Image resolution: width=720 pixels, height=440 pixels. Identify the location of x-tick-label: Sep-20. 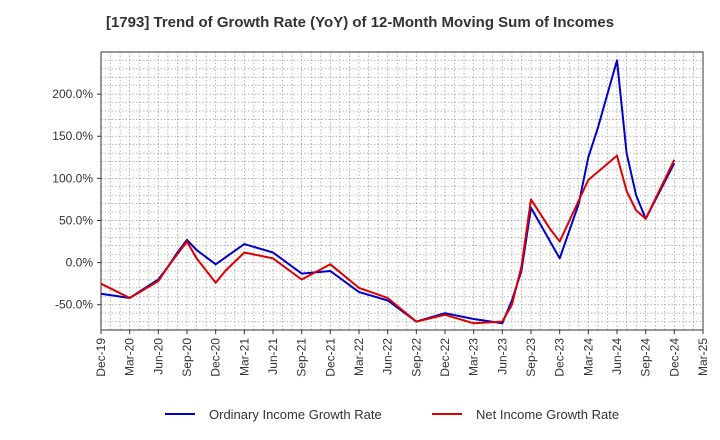
(187, 357).